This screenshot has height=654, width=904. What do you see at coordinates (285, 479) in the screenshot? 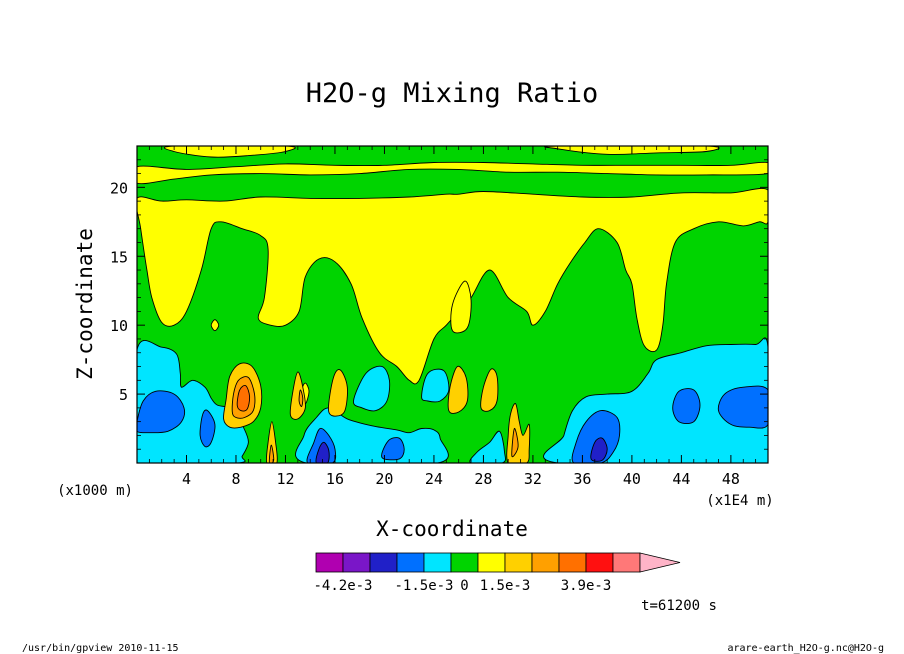
I see `x-tick-label: 12` at bounding box center [285, 479].